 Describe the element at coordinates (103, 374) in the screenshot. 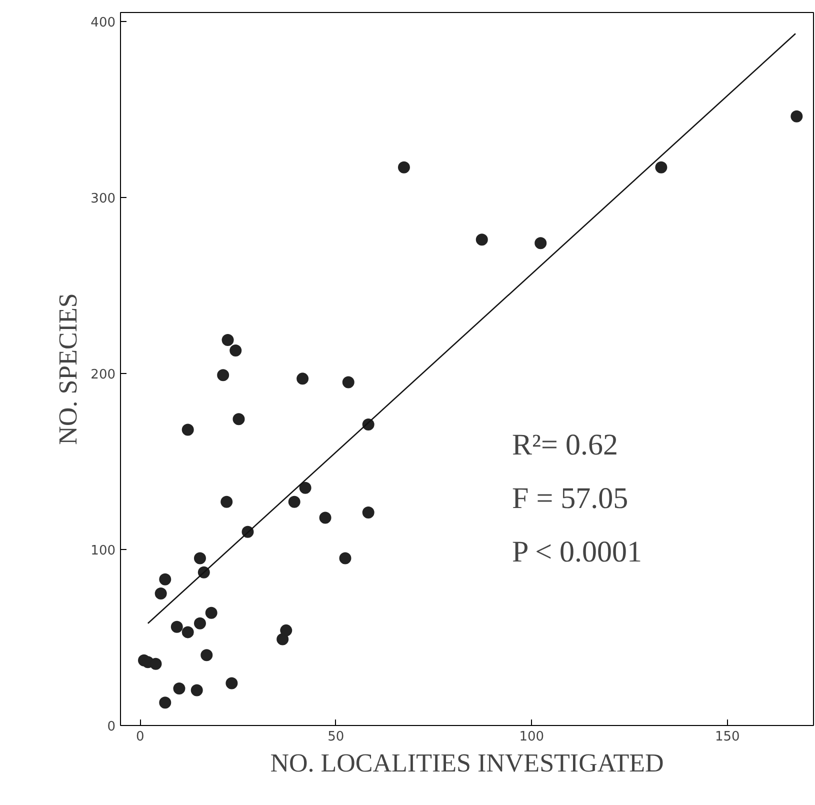

I see `y-tick-label: 200` at that location.